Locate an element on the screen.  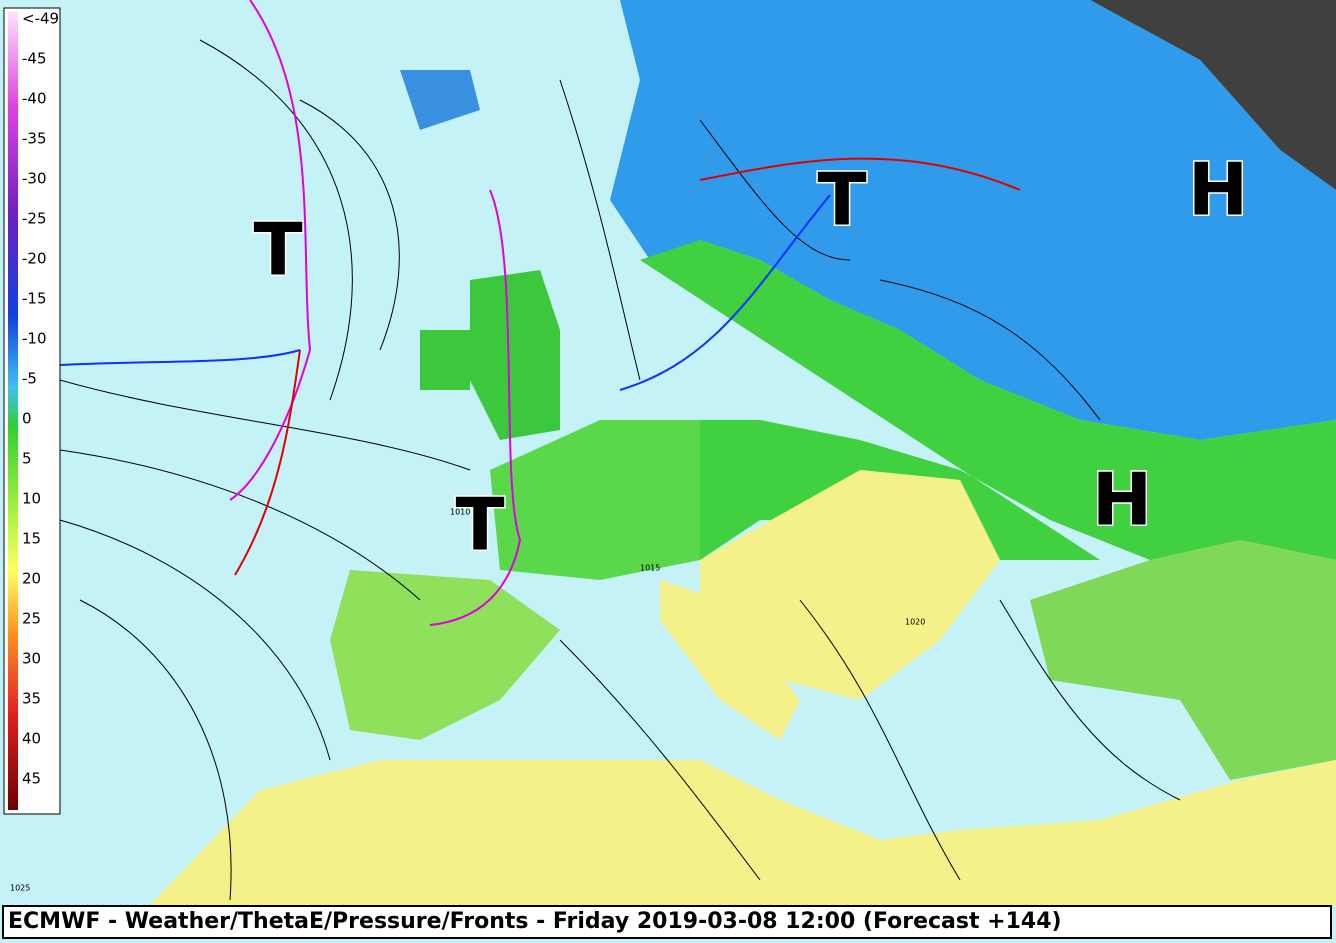
legend-label: -25 is located at coordinates (34, 219).